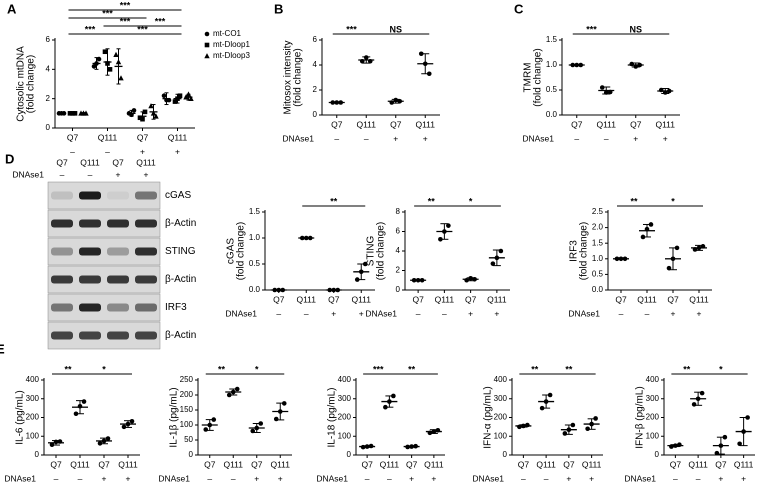 This screenshot has width=764, height=489. Describe the element at coordinates (488, 417) in the screenshot. I see `y-axis-label: IFN-α (pg/mL)` at that location.